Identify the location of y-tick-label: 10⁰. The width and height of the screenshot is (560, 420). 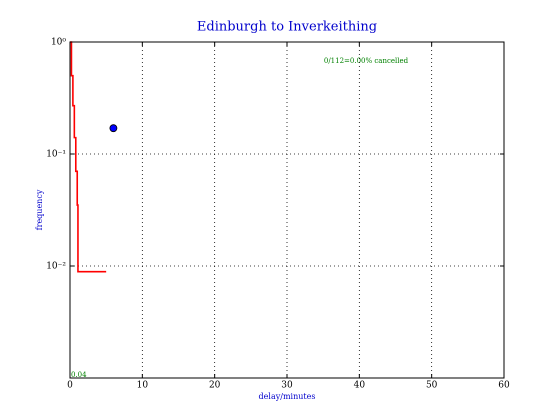
(58, 43).